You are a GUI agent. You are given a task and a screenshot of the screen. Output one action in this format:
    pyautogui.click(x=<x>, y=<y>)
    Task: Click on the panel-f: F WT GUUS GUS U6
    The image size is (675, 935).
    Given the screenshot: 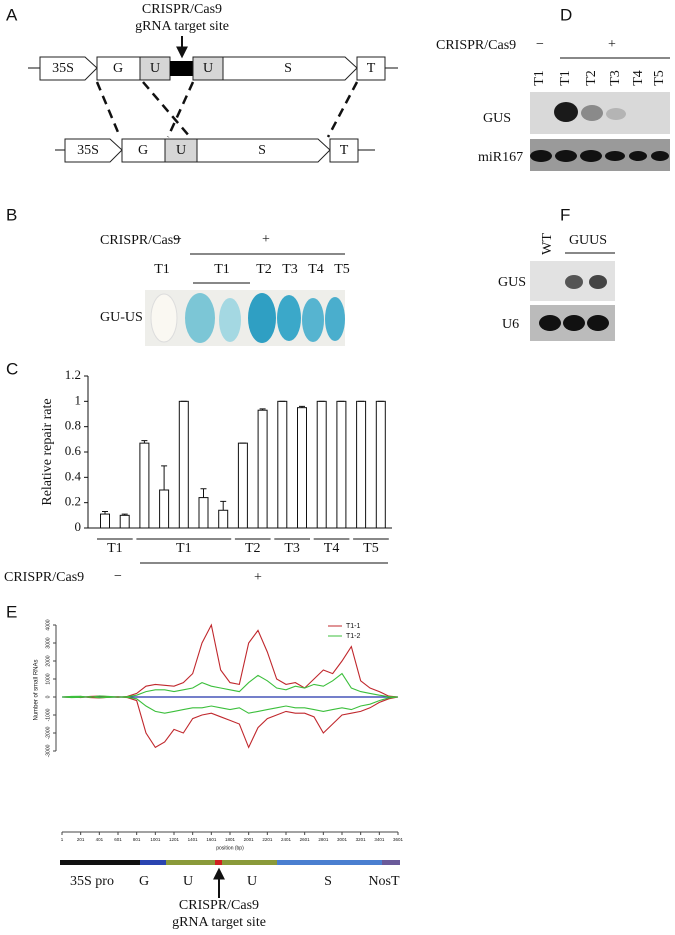 What is the action you would take?
    pyautogui.click(x=556, y=273)
    